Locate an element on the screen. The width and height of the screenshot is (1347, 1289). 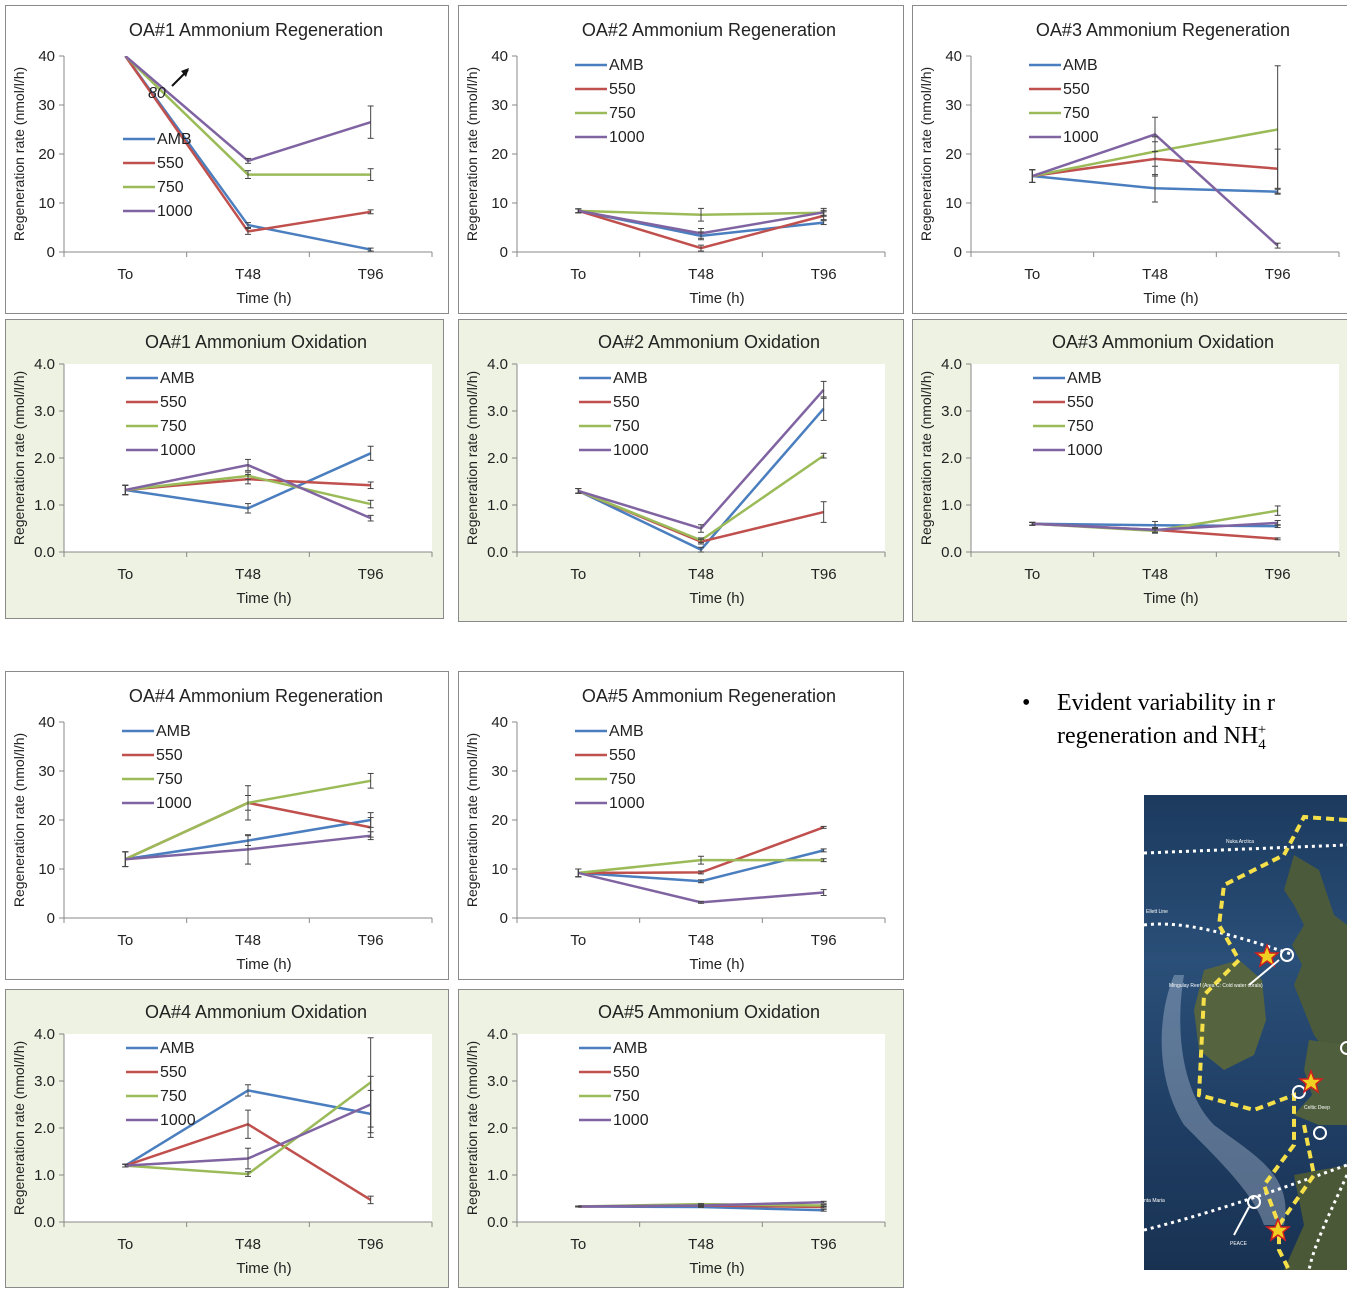
map-label-ellett: Ellett Line is located at coordinates (1157, 912).